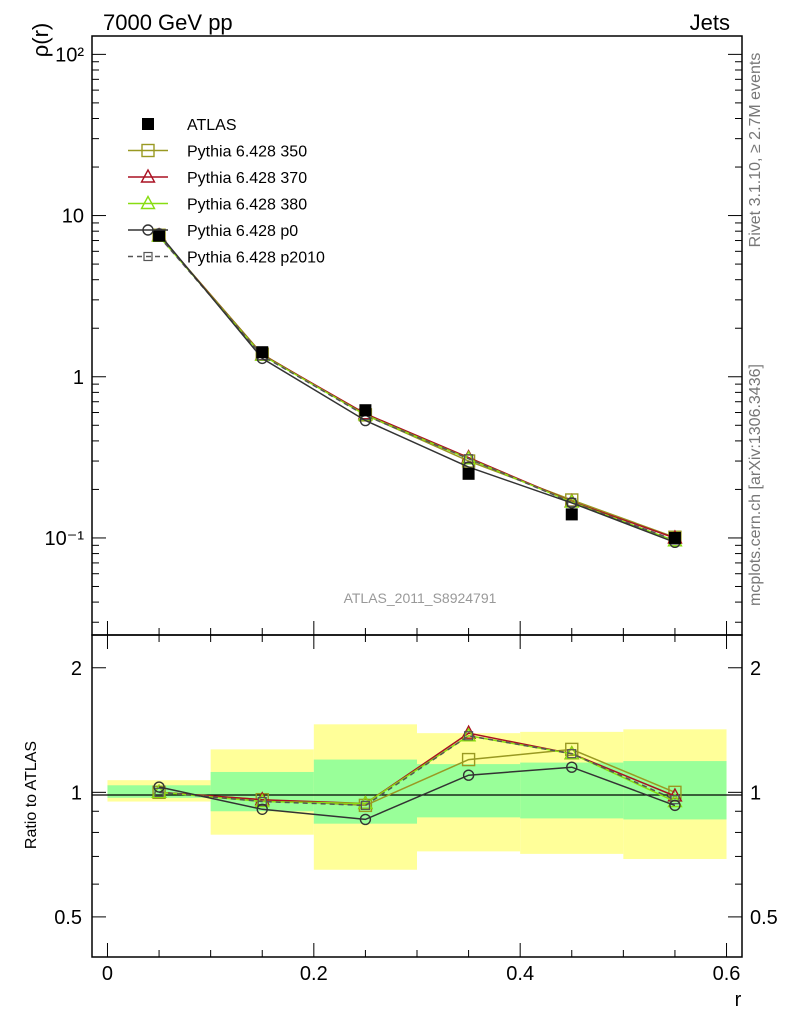 The height and width of the screenshot is (1024, 786). What do you see at coordinates (68, 918) in the screenshot?
I see `ratio-y-tick-label-left: 0.5` at bounding box center [68, 918].